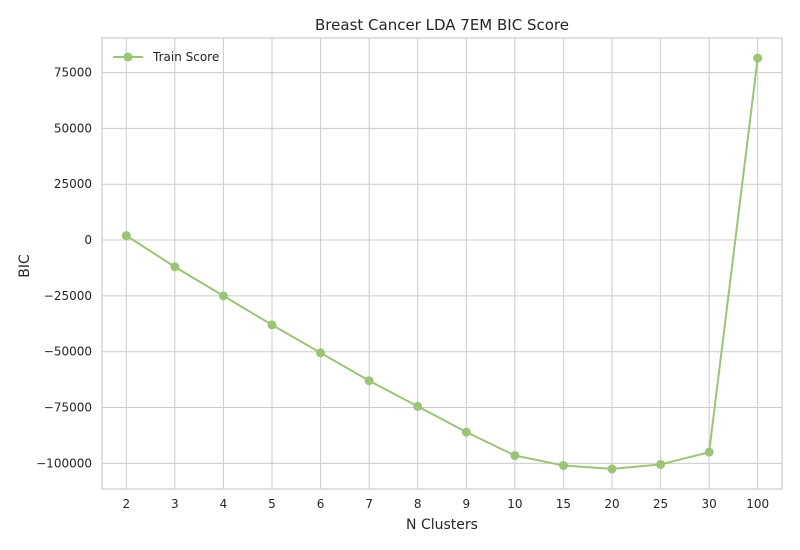 This screenshot has width=800, height=550. I want to click on y-tick-label: 75000, so click(73, 73).